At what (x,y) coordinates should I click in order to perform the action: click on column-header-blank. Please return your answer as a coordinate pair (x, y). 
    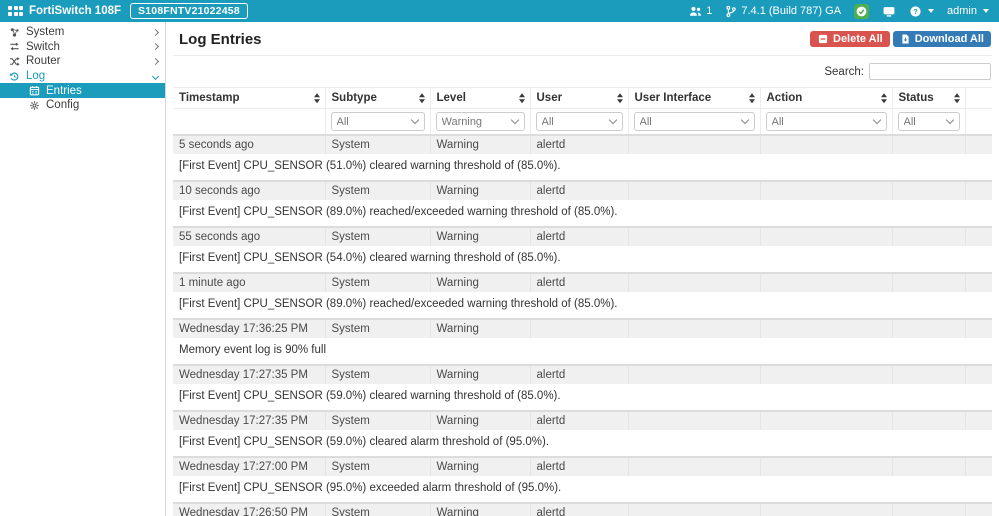
    Looking at the image, I should click on (978, 98).